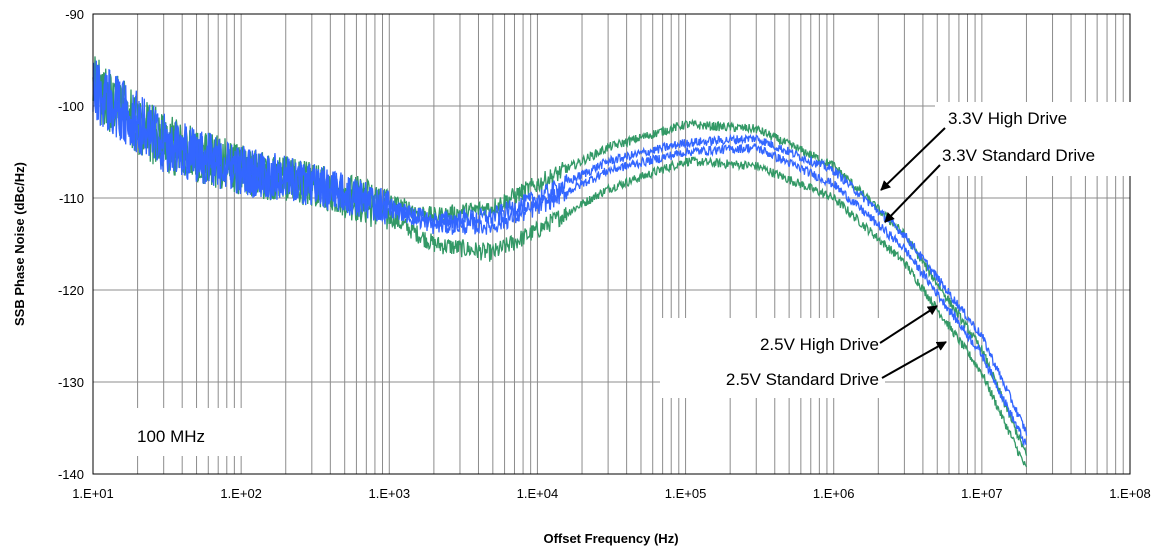 This screenshot has width=1165, height=552. What do you see at coordinates (71, 106) in the screenshot?
I see `y-tick-label: -100` at bounding box center [71, 106].